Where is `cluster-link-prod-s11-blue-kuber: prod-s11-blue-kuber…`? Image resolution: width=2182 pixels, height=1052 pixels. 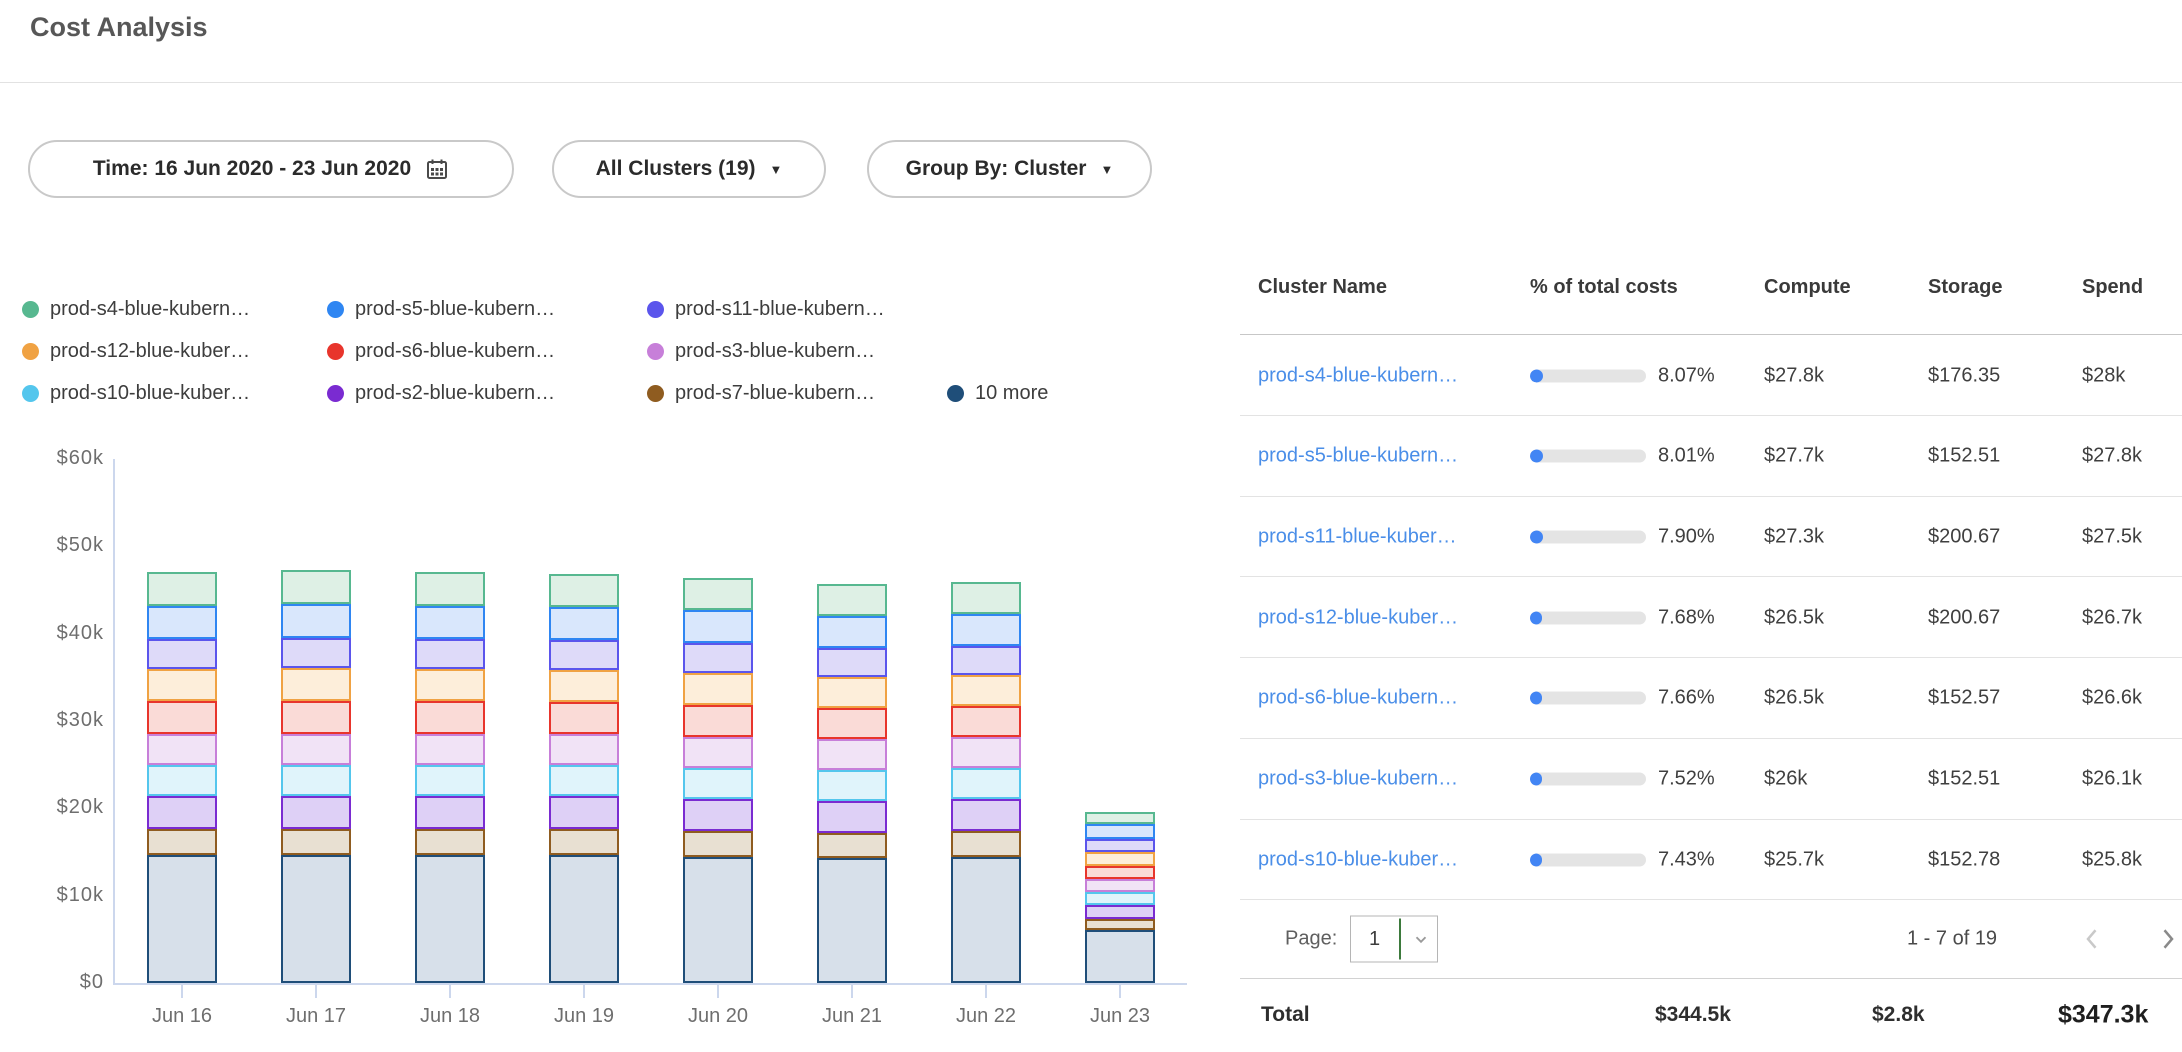
cluster-link-prod-s11-blue-kuber: prod-s11-blue-kuber… is located at coordinates (1357, 536).